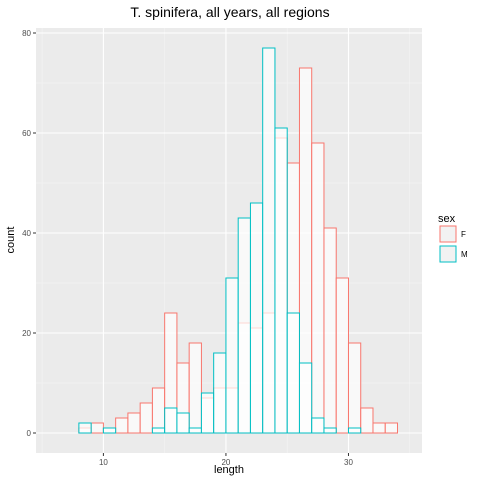 The width and height of the screenshot is (480, 480). What do you see at coordinates (26, 233) in the screenshot?
I see `y-tick-label: 40` at bounding box center [26, 233].